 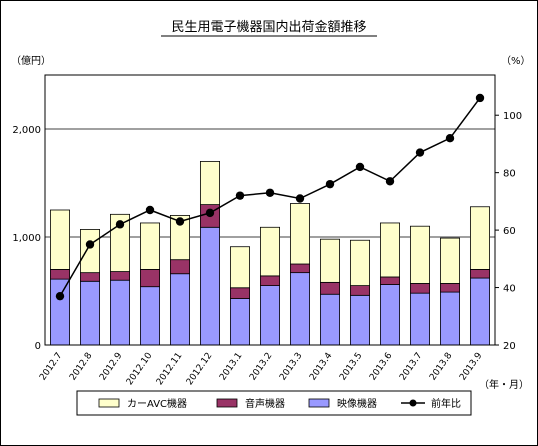 What do you see at coordinates (509, 346) in the screenshot?
I see `right-tick-label: 20` at bounding box center [509, 346].